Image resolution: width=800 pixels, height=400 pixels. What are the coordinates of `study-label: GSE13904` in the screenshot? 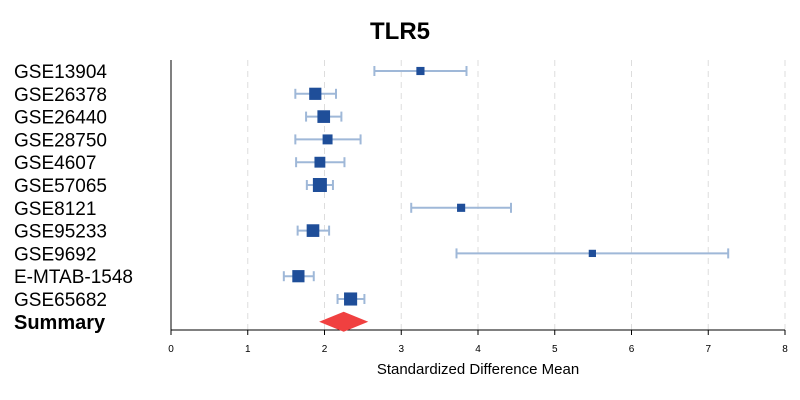 It's located at (60, 72).